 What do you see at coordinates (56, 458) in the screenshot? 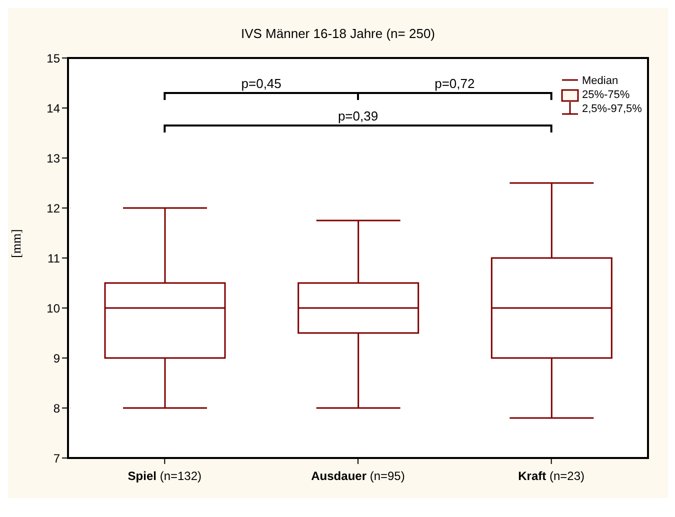
I see `y-tick-label: 7` at bounding box center [56, 458].